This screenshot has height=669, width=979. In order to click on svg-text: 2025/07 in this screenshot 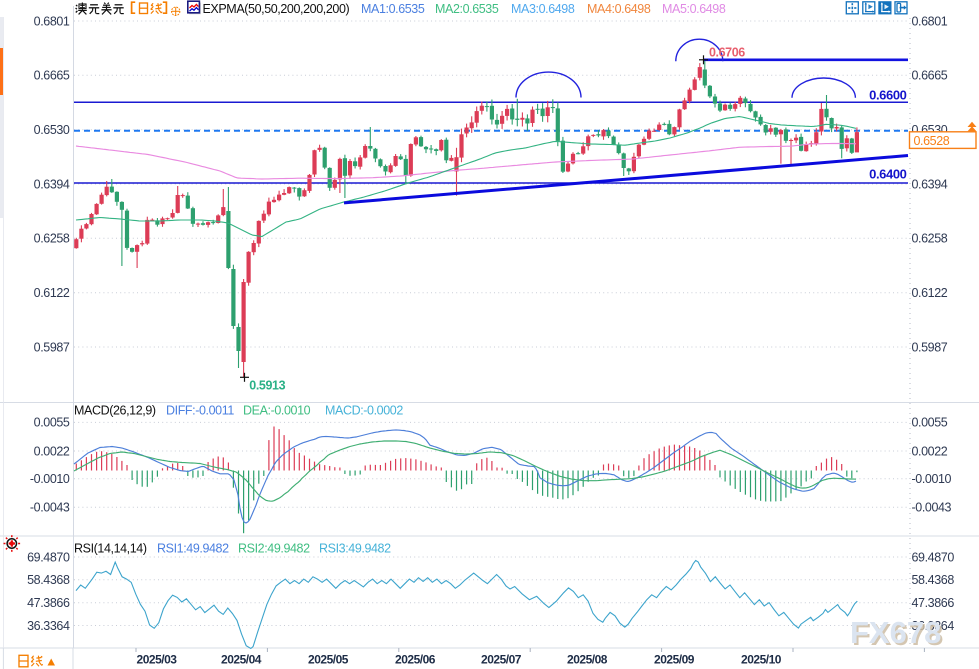, I will do `click(501, 660)`.